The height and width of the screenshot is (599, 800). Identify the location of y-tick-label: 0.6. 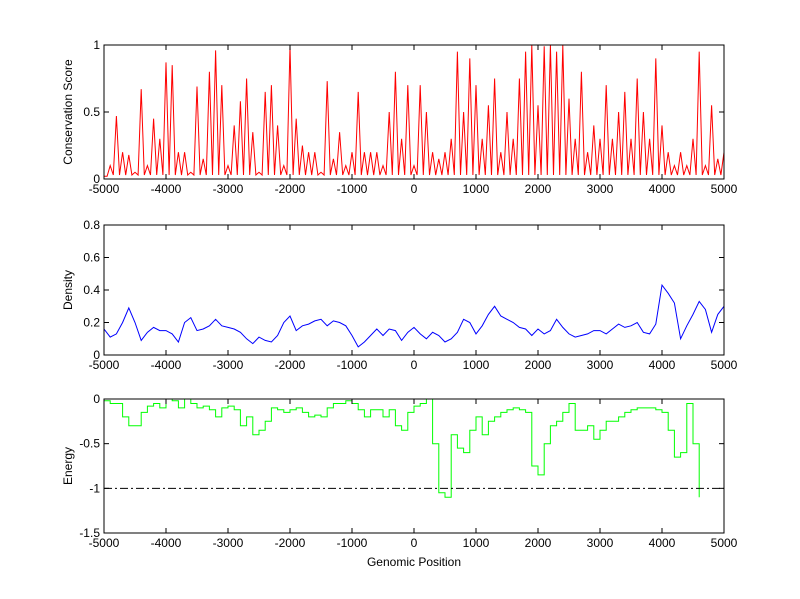
(91, 258).